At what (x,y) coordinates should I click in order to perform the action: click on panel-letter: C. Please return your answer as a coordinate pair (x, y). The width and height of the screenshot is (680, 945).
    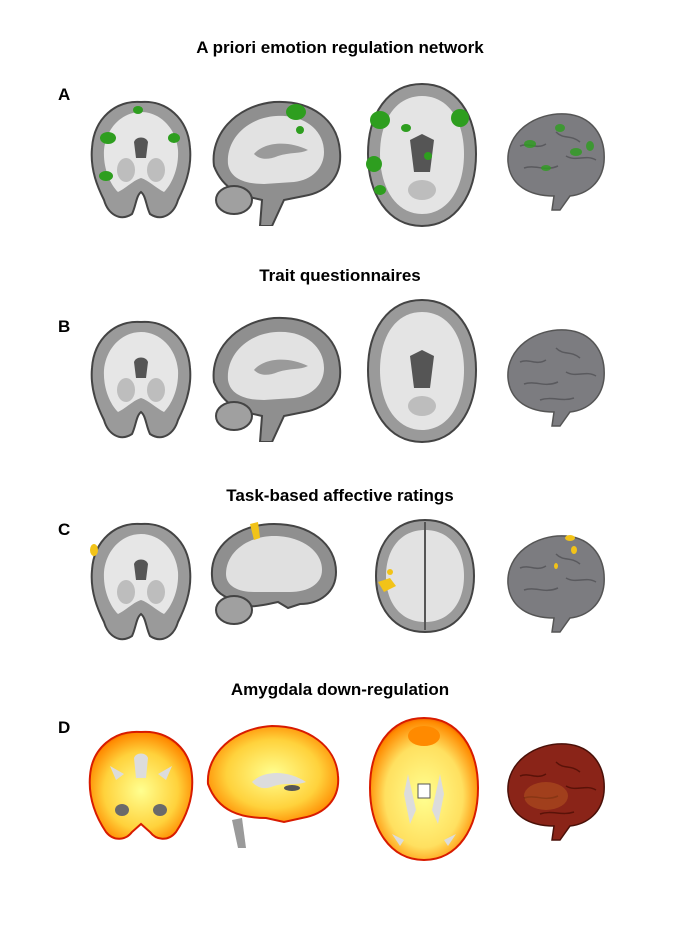
    Looking at the image, I should click on (64, 529).